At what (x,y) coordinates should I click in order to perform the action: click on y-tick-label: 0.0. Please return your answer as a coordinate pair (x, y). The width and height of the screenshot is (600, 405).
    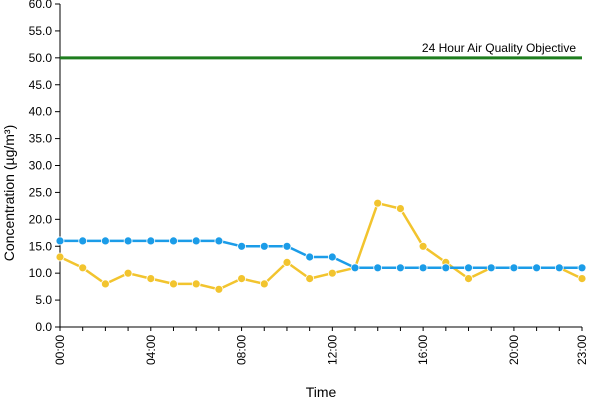
    Looking at the image, I should click on (43, 327).